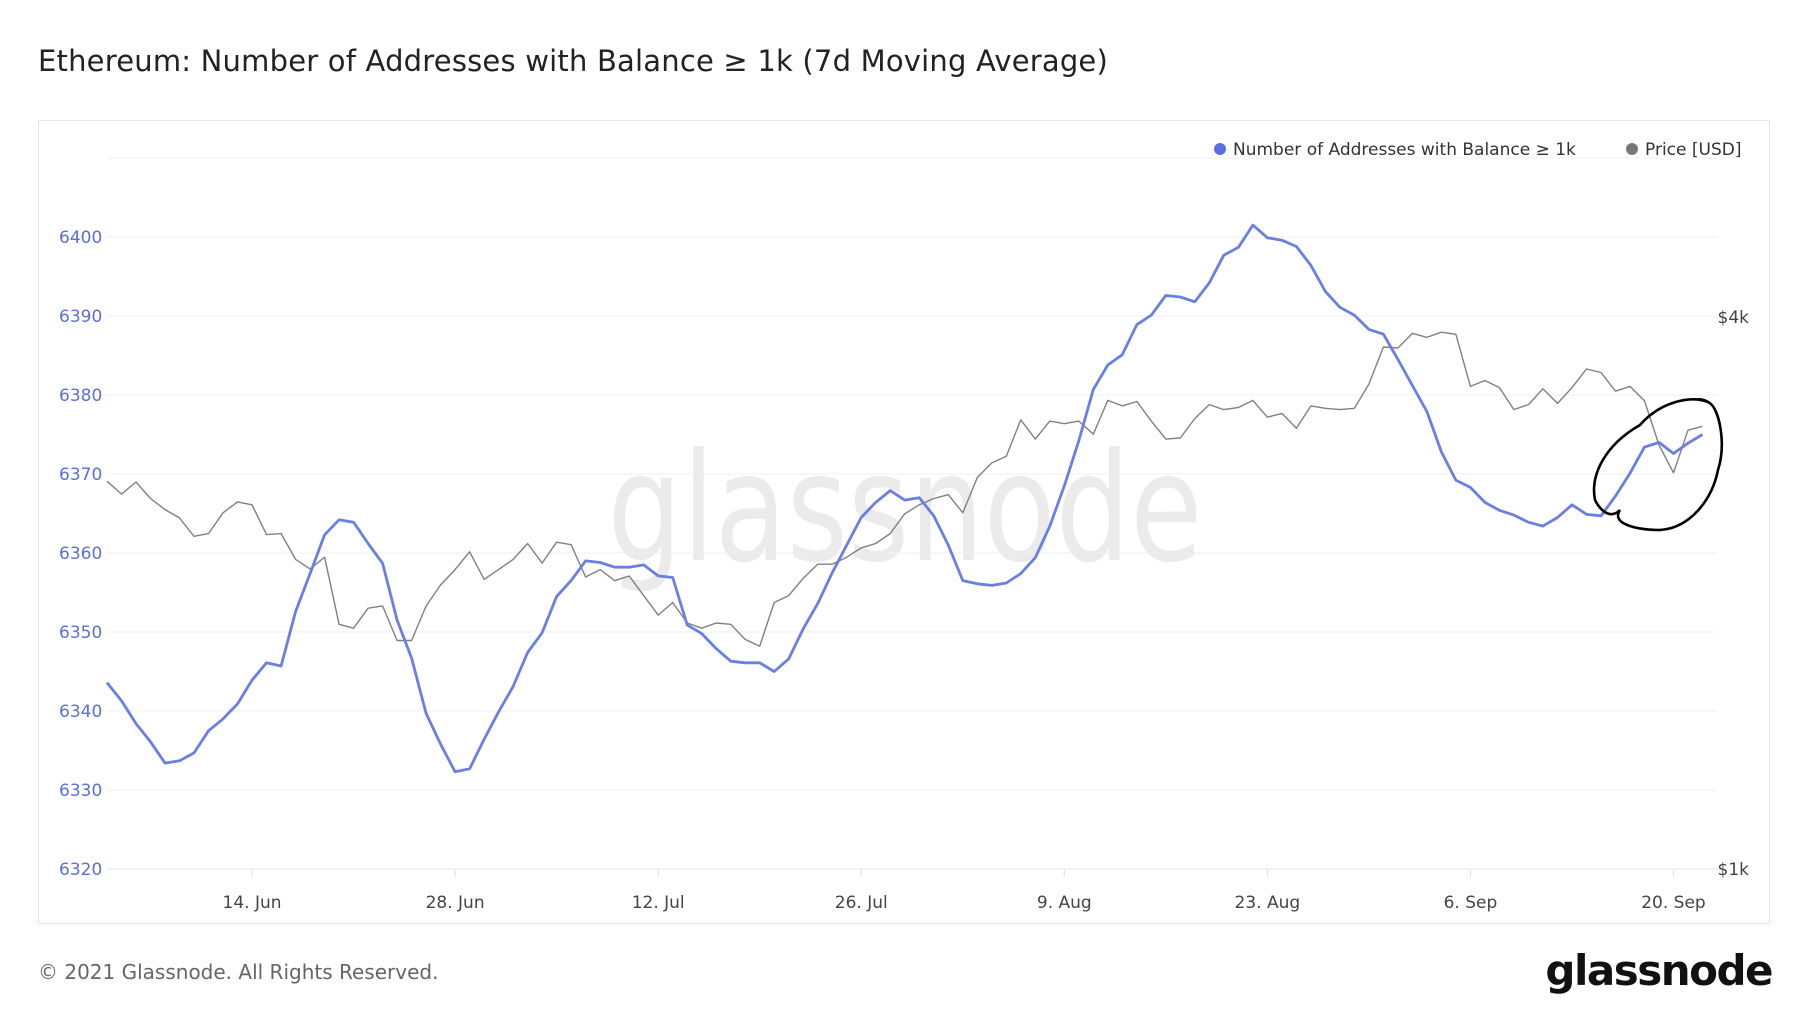 The width and height of the screenshot is (1800, 1013). Describe the element at coordinates (80, 633) in the screenshot. I see `y-axis-left-tick: 6350` at that location.